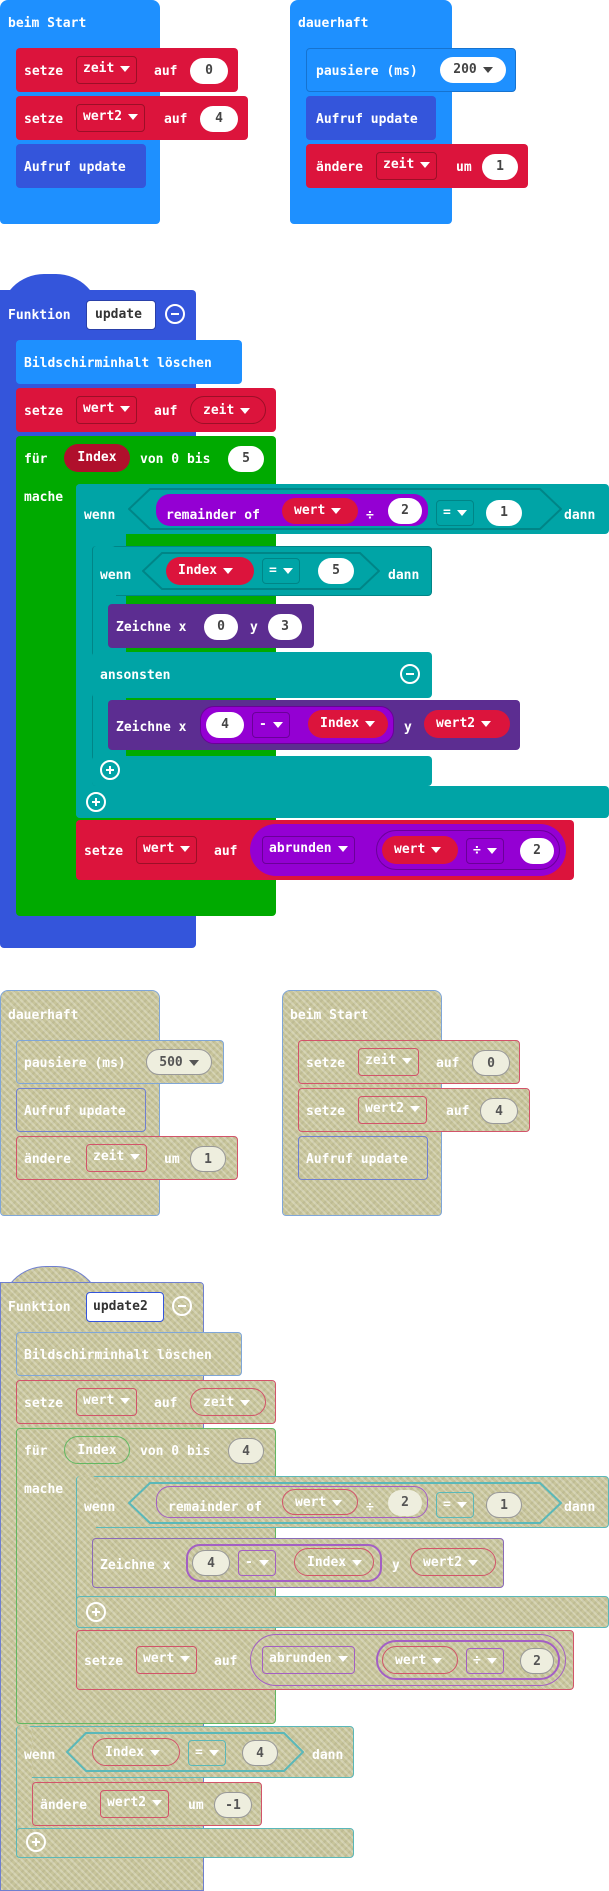 The image size is (609, 1891). What do you see at coordinates (121, 315) in the screenshot?
I see `function-name-field: update` at bounding box center [121, 315].